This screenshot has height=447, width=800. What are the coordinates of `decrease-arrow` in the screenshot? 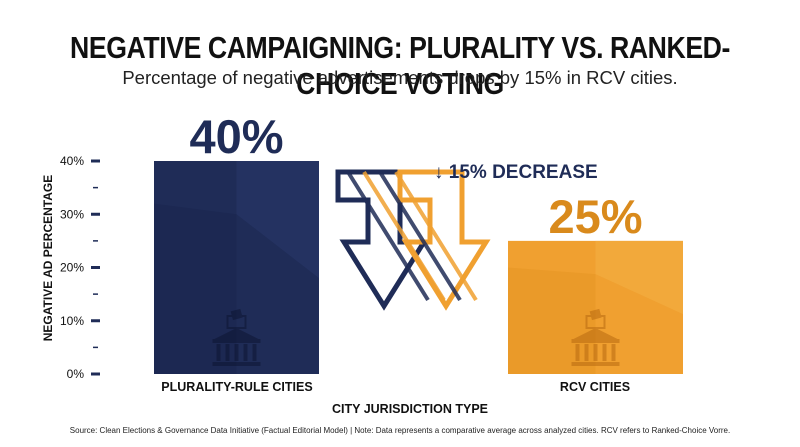 It's located at (413, 240).